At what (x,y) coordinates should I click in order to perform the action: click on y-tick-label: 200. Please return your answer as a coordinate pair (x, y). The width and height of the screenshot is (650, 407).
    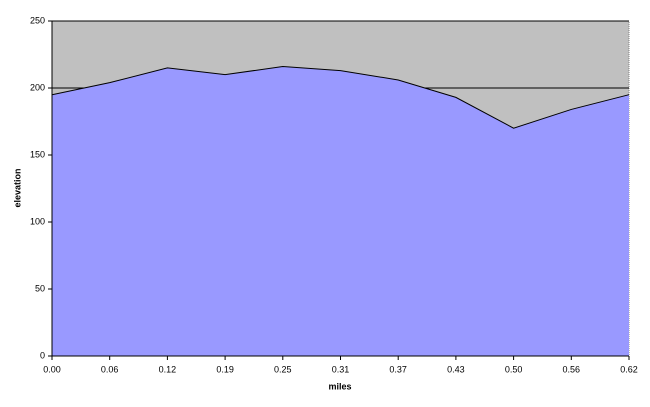
    Looking at the image, I should click on (37, 87).